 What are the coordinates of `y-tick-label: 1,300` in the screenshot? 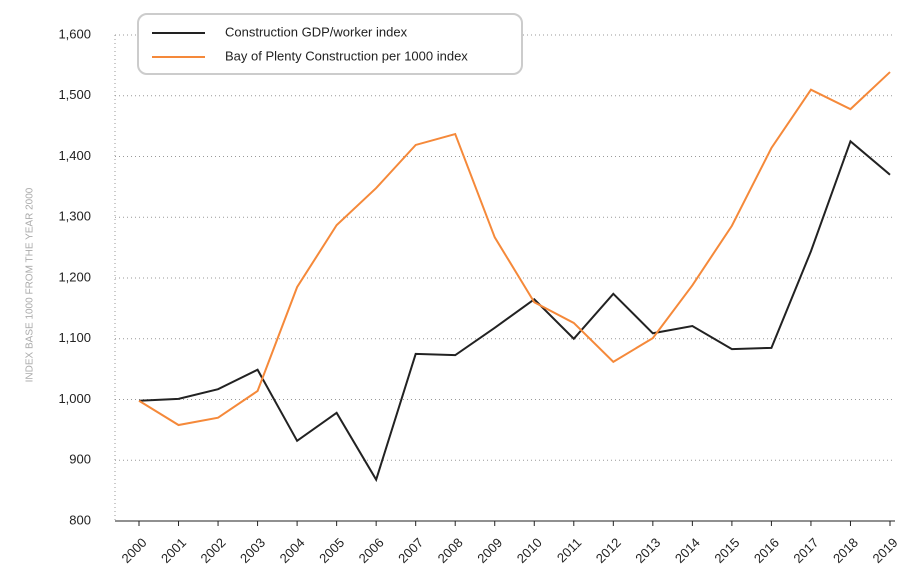 It's located at (74, 216).